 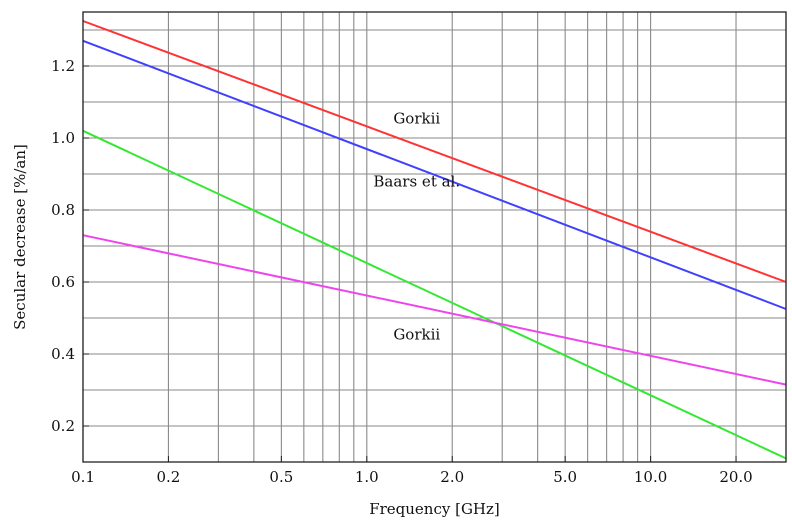 I want to click on y-tick-label: 0.6, so click(x=63, y=282).